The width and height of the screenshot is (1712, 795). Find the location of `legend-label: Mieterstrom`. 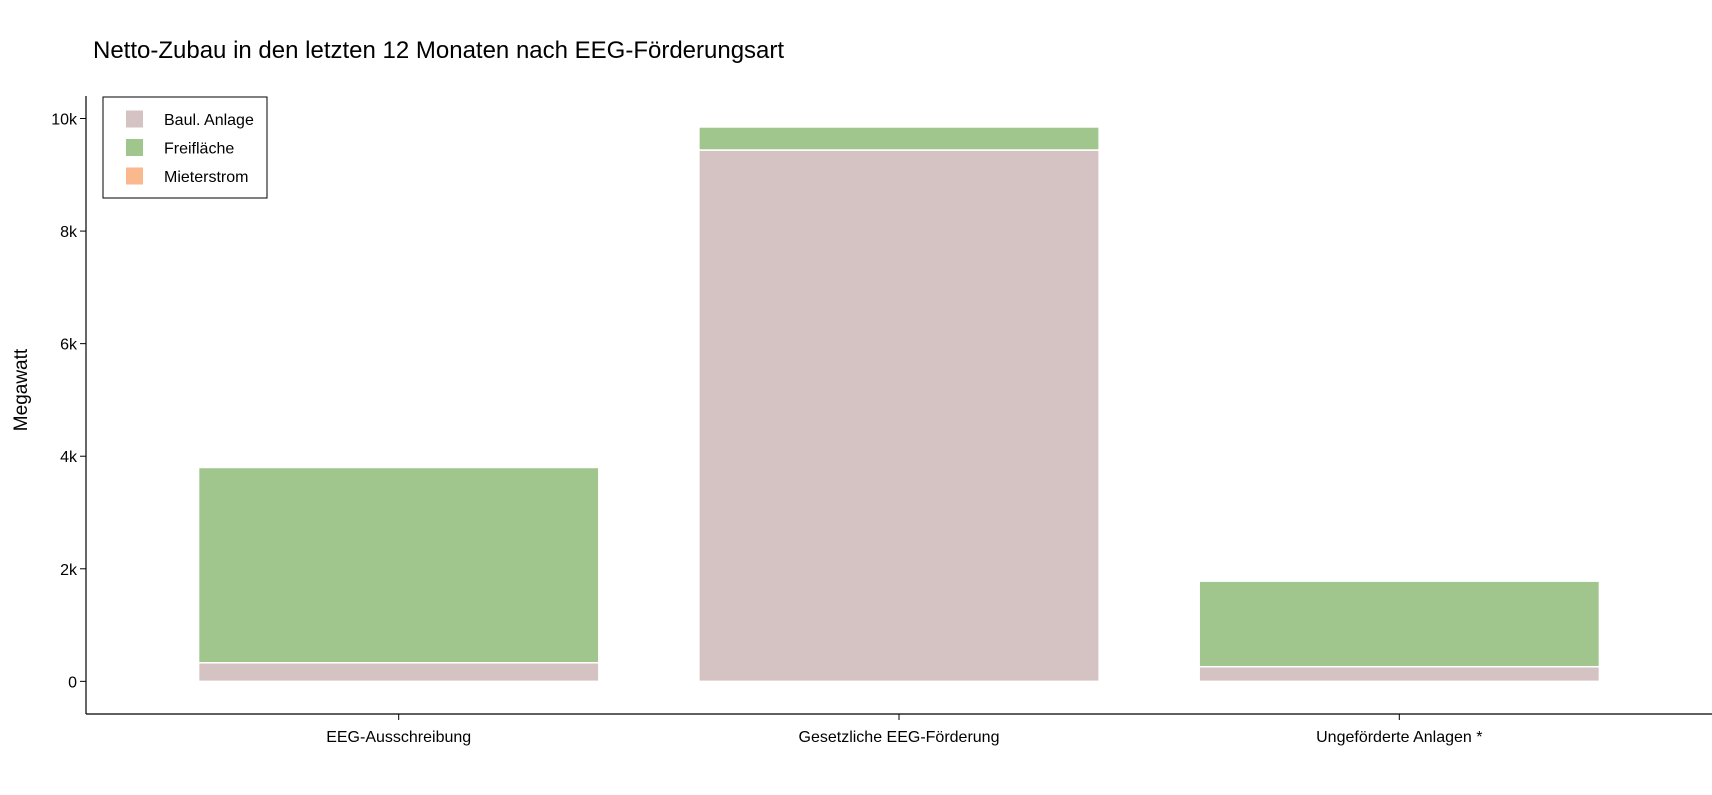

legend-label: Mieterstrom is located at coordinates (206, 177).